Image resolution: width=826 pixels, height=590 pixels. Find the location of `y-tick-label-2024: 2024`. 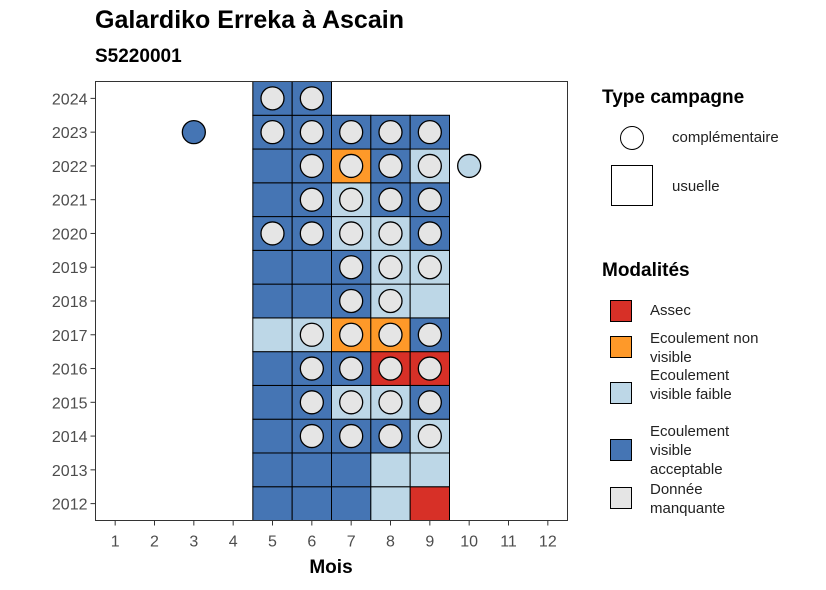

y-tick-label-2024: 2024 is located at coordinates (70, 99).